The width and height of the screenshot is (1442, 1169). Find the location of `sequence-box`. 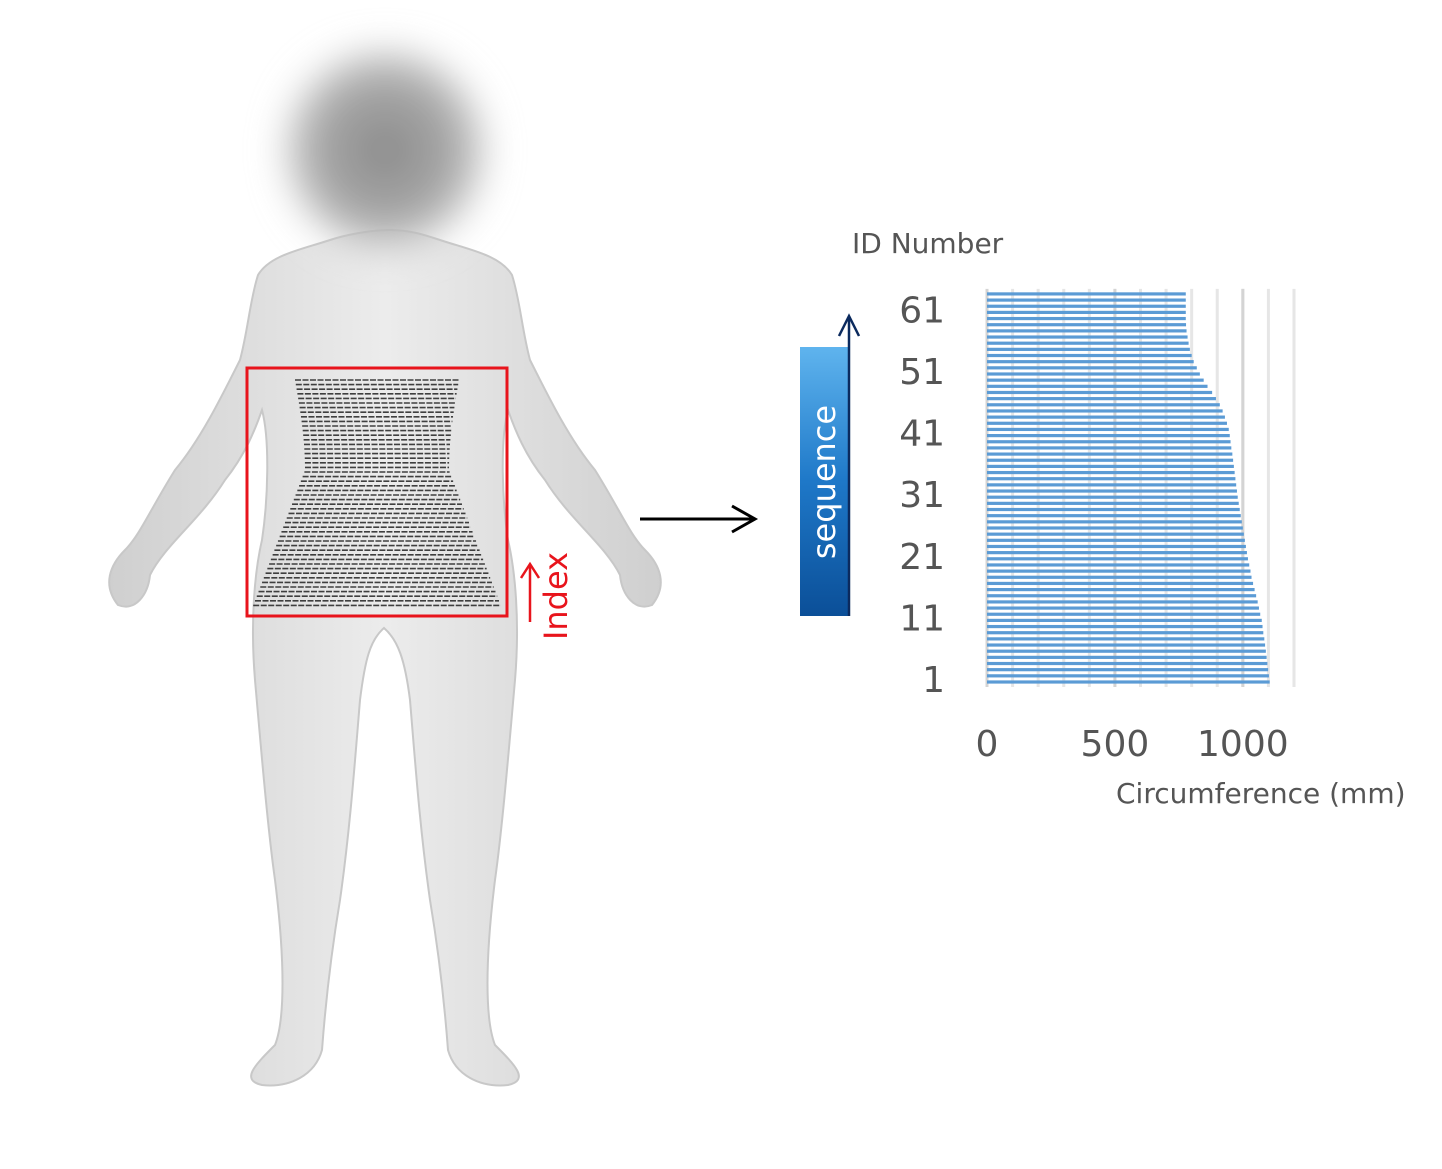

sequence-box is located at coordinates (824, 481).